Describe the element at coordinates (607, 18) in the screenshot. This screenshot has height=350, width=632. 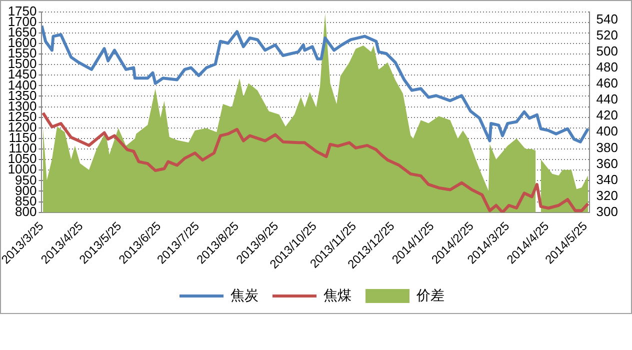
I see `y2-tick-label: 540` at that location.